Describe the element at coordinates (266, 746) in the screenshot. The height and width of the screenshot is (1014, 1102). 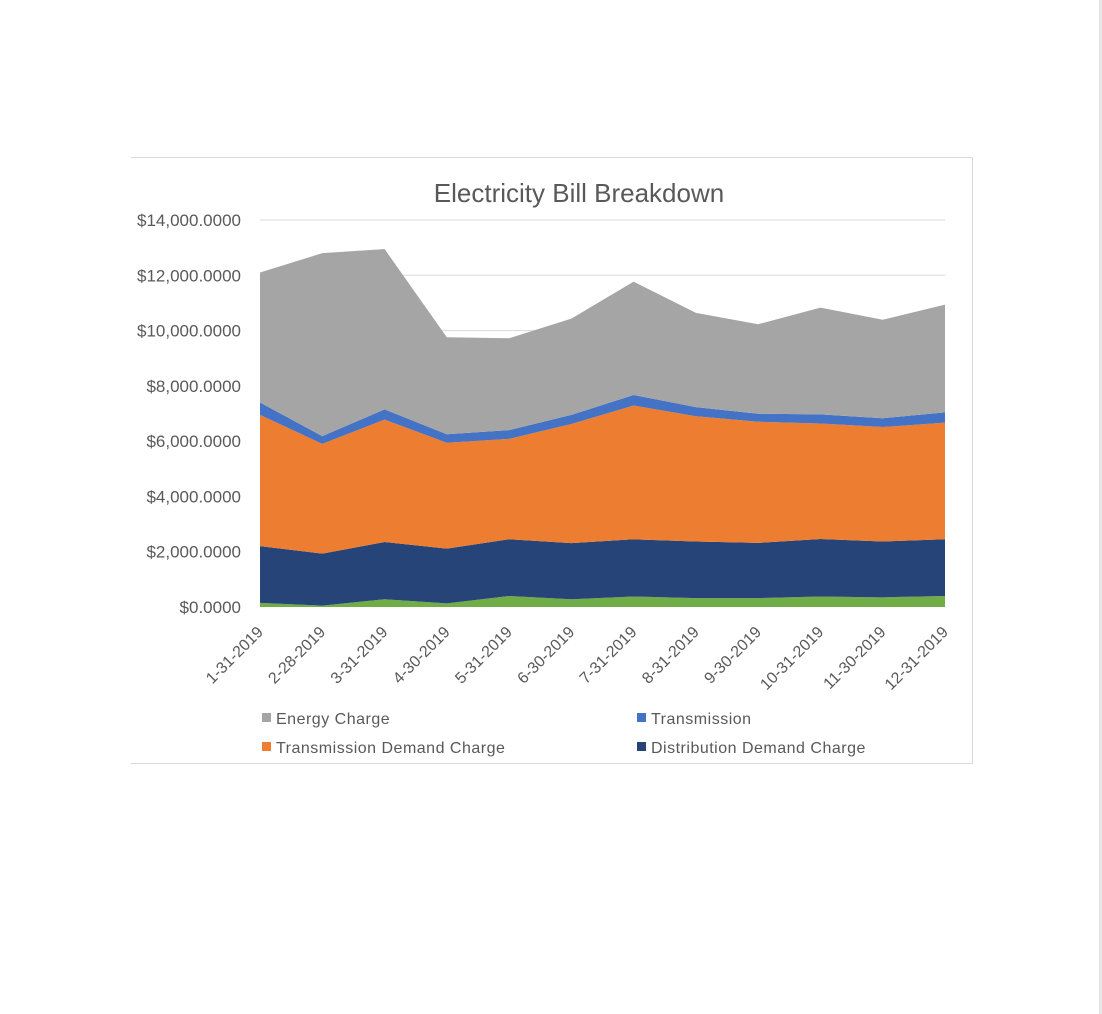
I see `legend-swatch-transmission-demand-charge` at that location.